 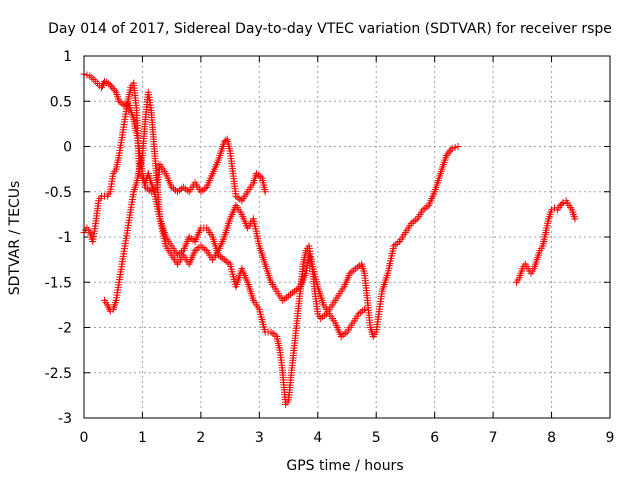 I want to click on y-tick-label: -3, so click(x=65, y=419).